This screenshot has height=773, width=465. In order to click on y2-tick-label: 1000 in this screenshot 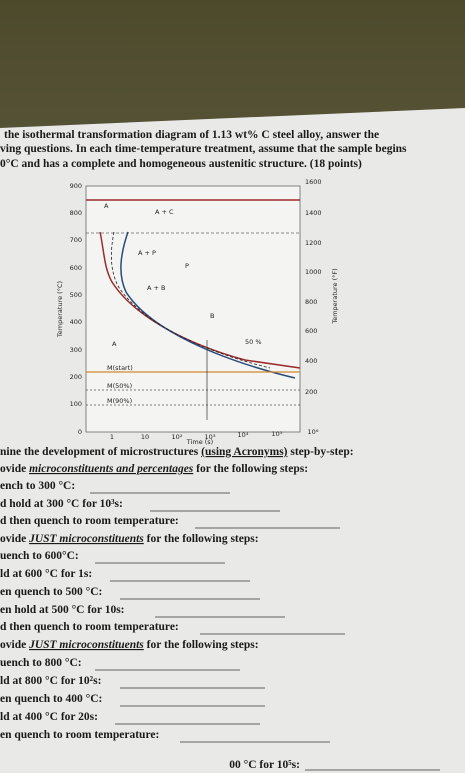, I will do `click(313, 272)`.